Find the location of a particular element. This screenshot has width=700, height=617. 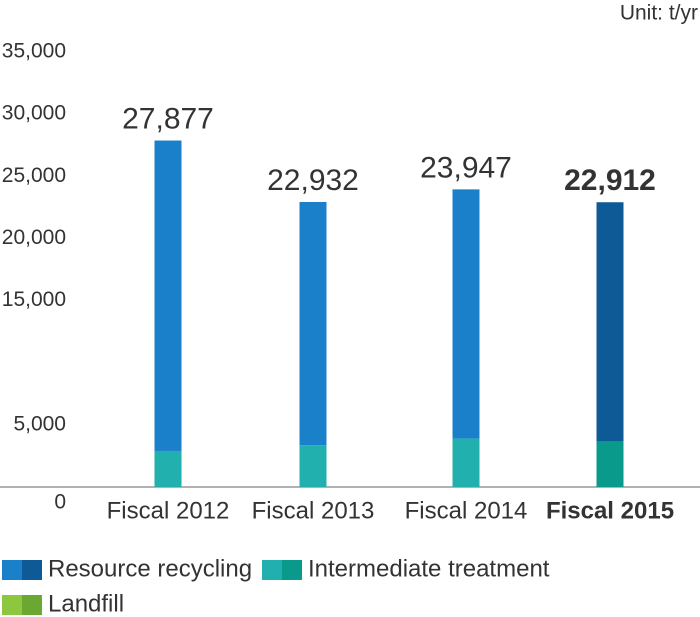

total-label: 23,947 is located at coordinates (466, 167).